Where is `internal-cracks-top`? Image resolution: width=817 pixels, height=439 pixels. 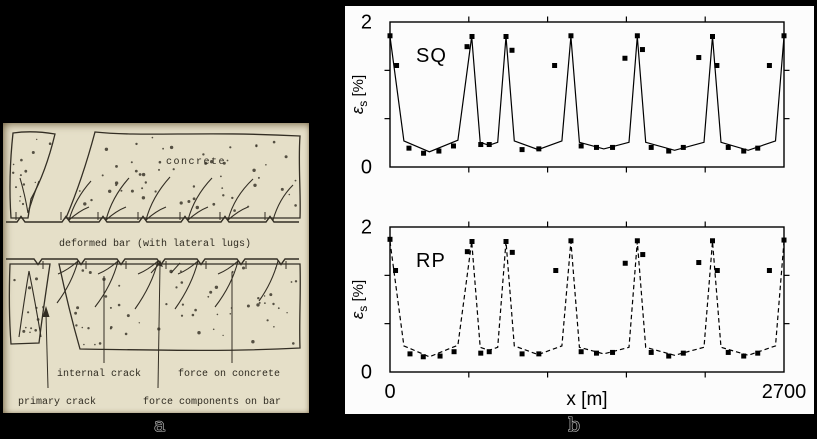
internal-cracks-top is located at coordinates (181, 198).